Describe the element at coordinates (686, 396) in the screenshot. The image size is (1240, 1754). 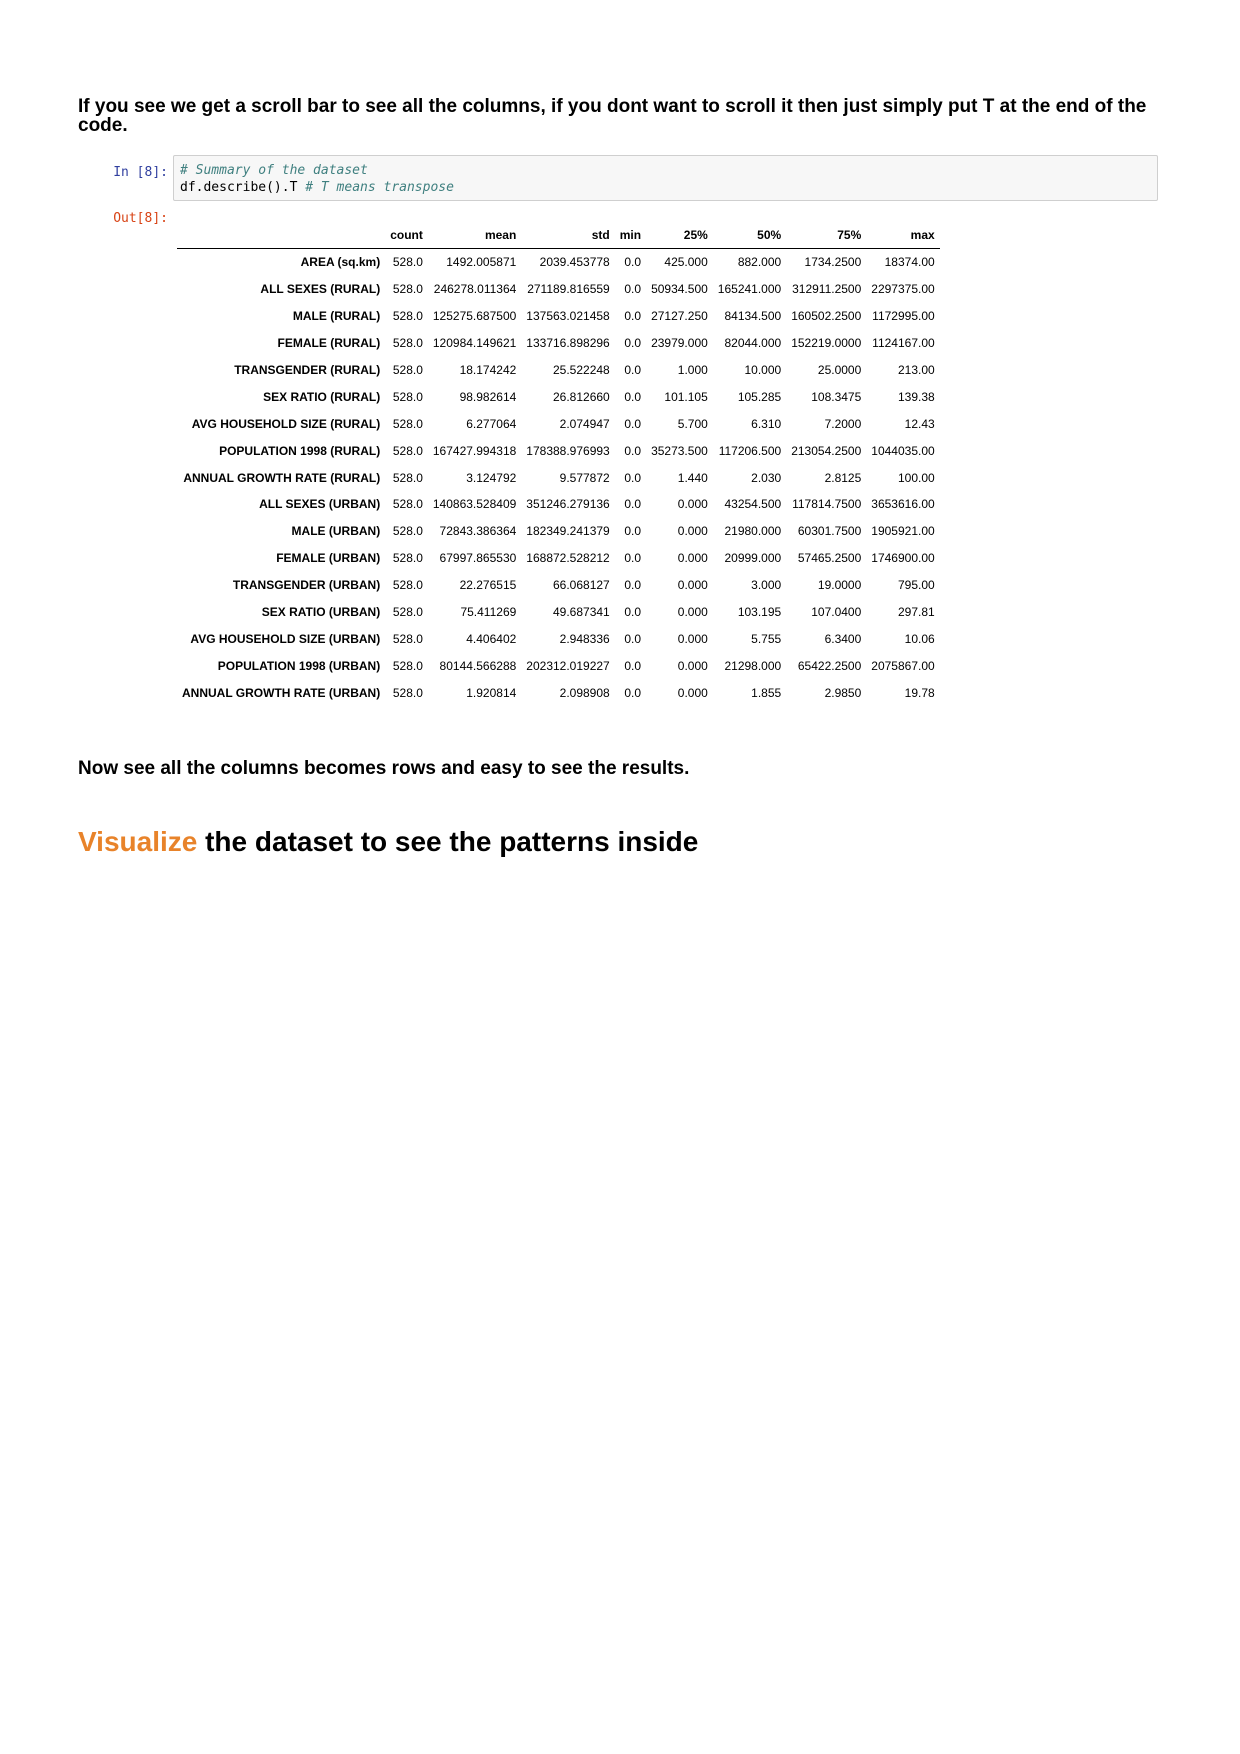
I see `table-cell: 101.105` at that location.